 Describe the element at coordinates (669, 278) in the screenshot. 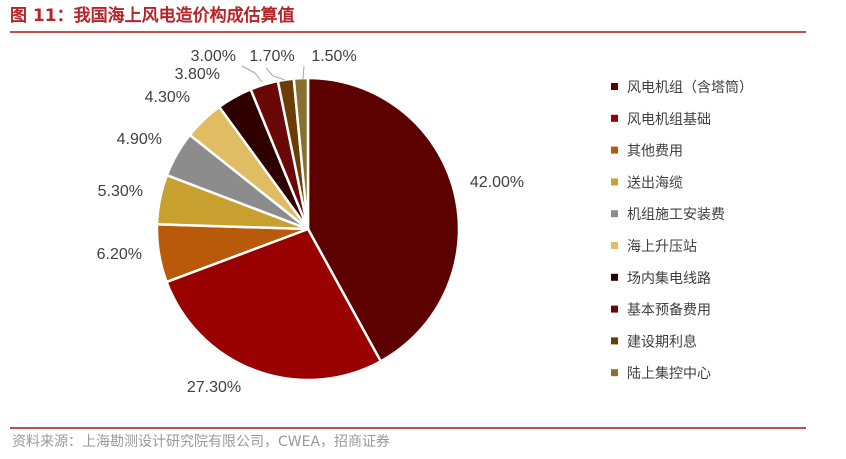

I see `legend-label-7: 场内集电线路` at that location.